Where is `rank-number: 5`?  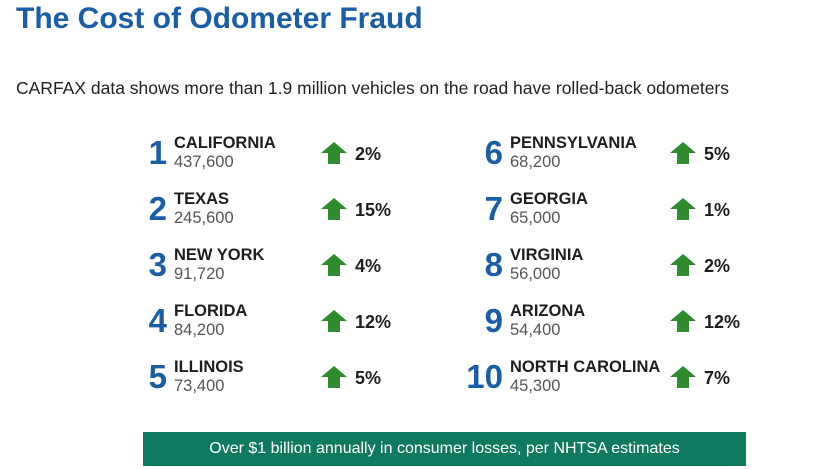 rank-number: 5 is located at coordinates (157, 376).